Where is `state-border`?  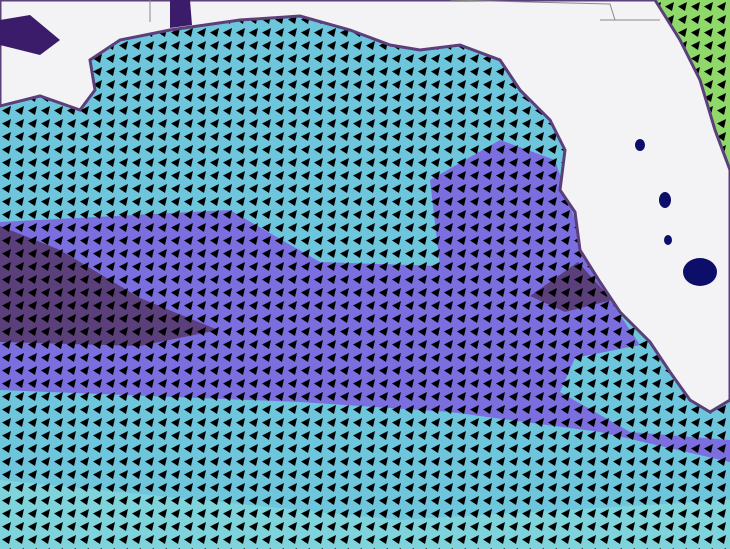 state-border is located at coordinates (404, 11).